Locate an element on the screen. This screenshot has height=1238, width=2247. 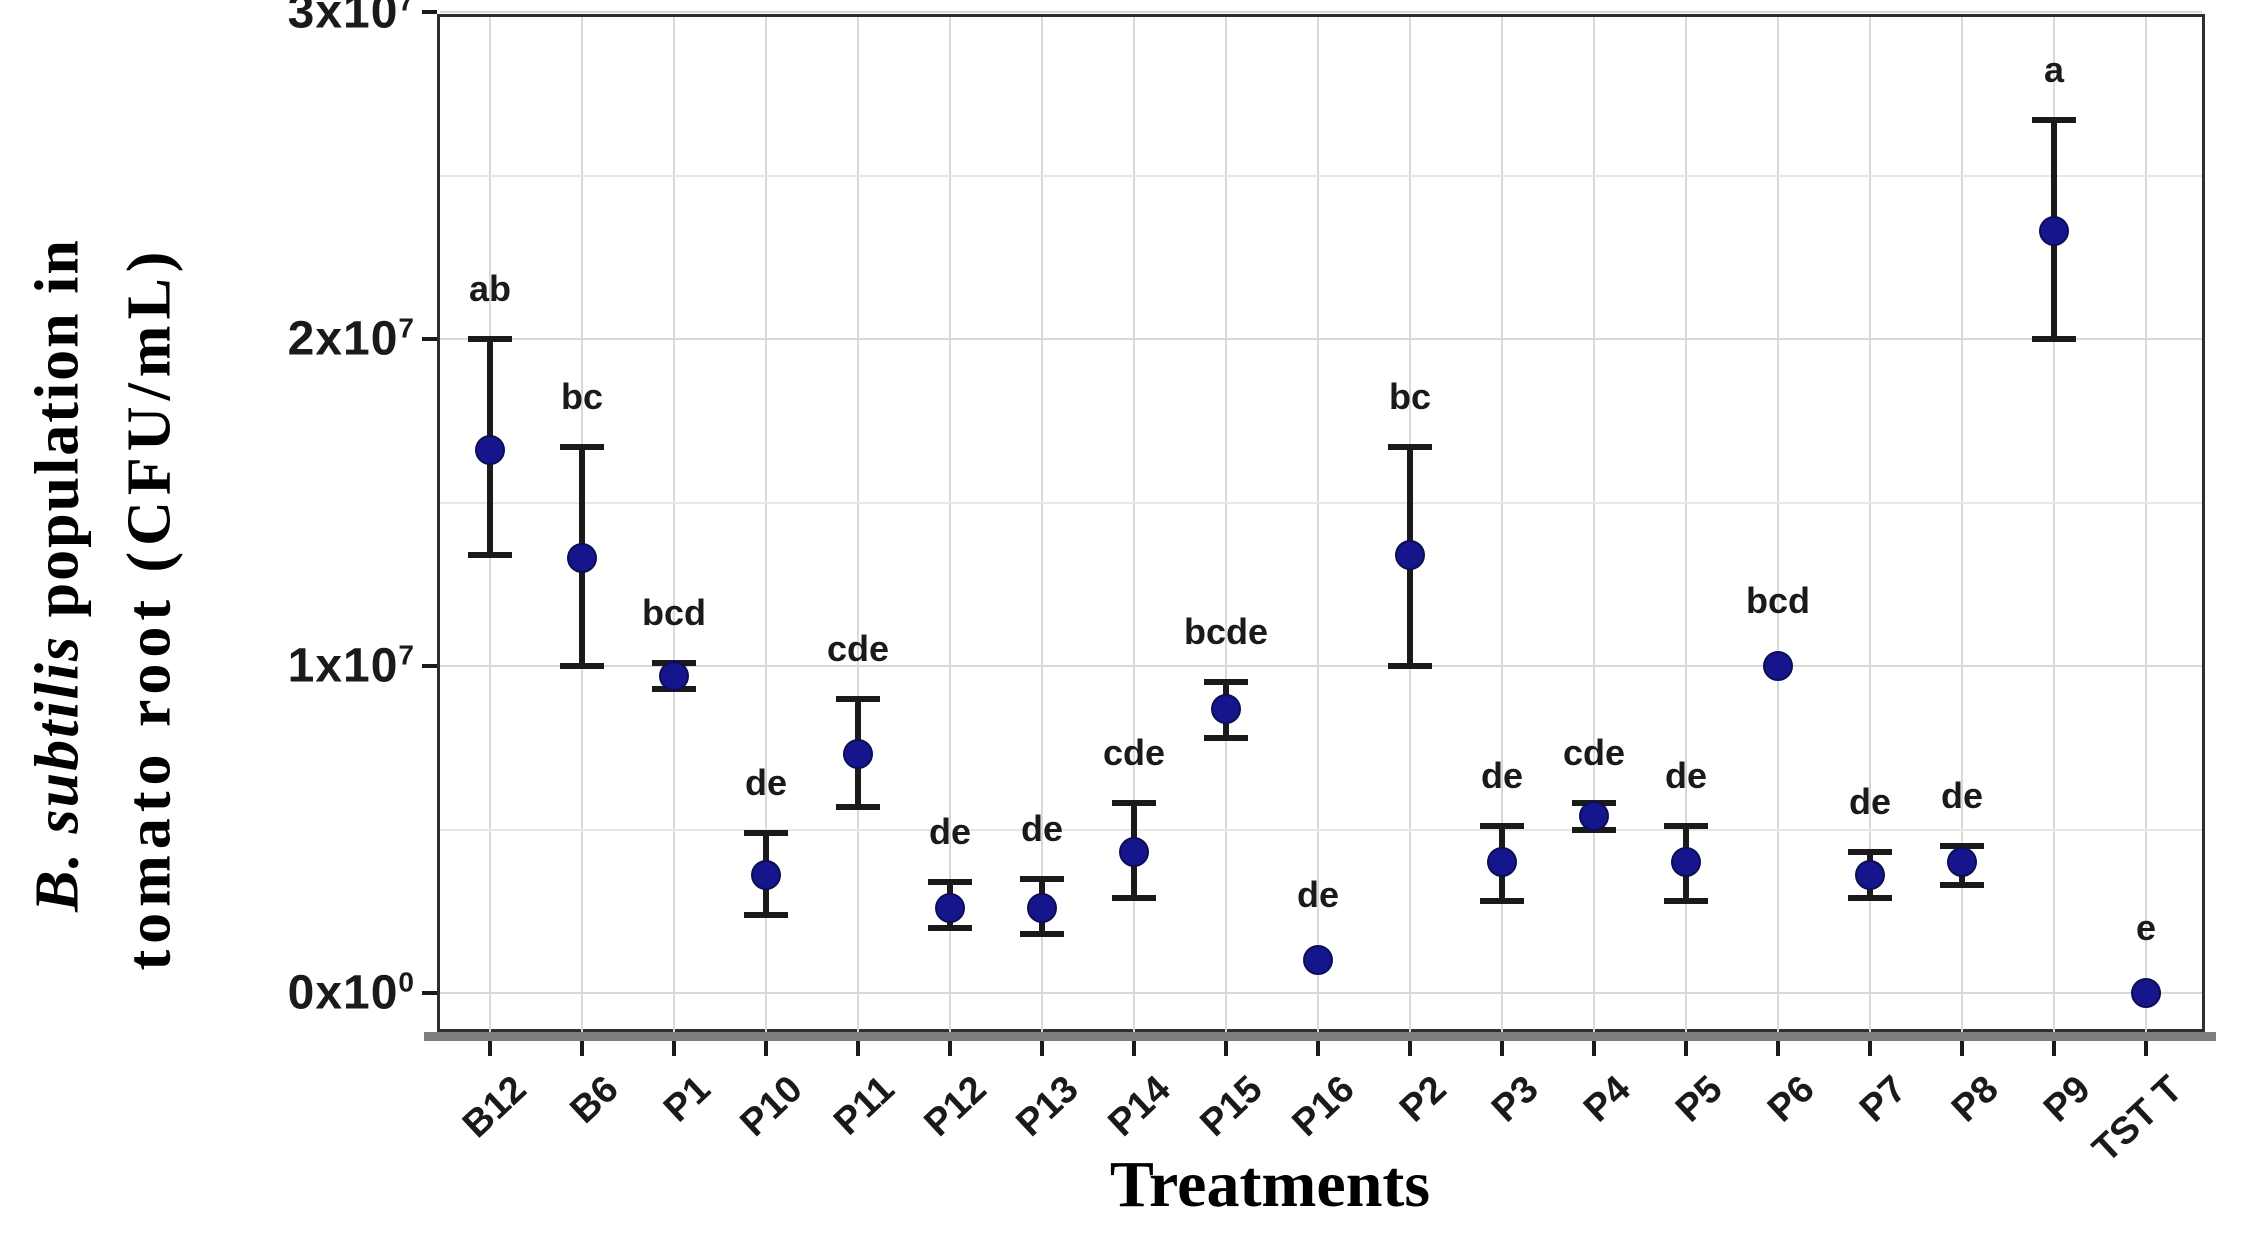
data-point-p2 is located at coordinates (1410, 554).